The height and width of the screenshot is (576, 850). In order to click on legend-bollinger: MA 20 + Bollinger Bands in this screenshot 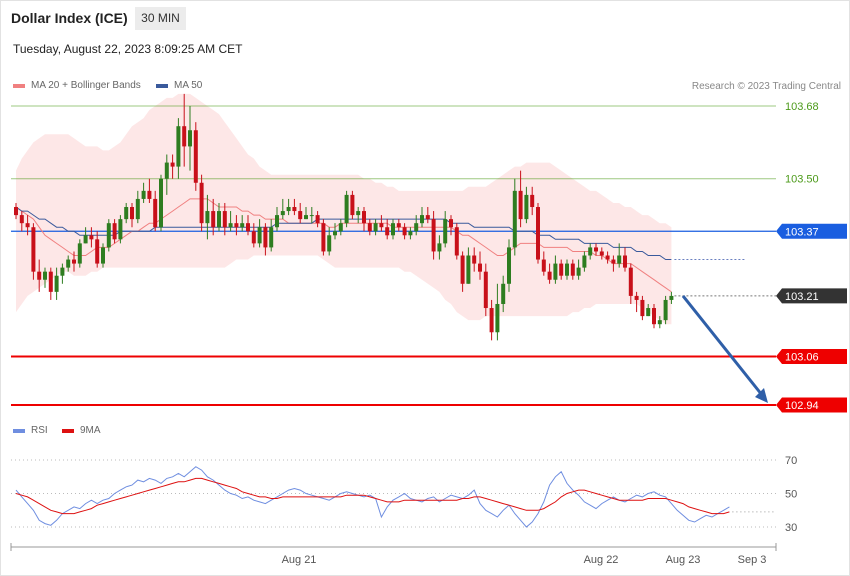, I will do `click(77, 85)`.